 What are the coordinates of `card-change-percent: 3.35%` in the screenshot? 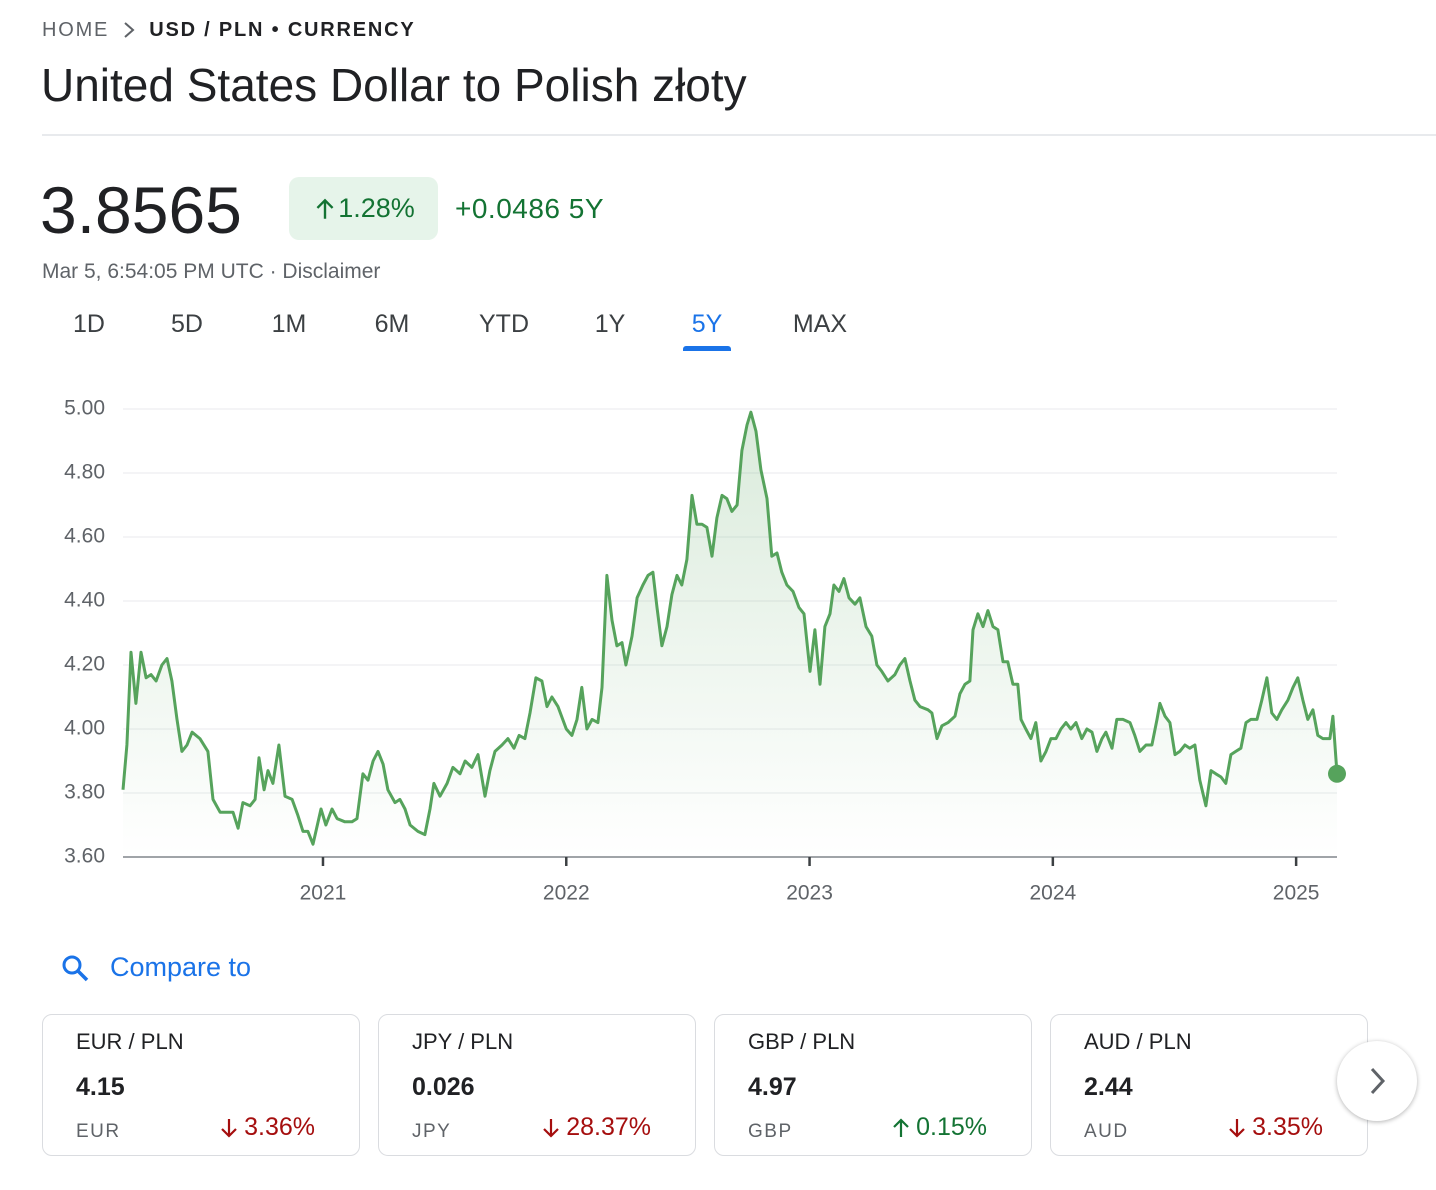 It's located at (1287, 1127).